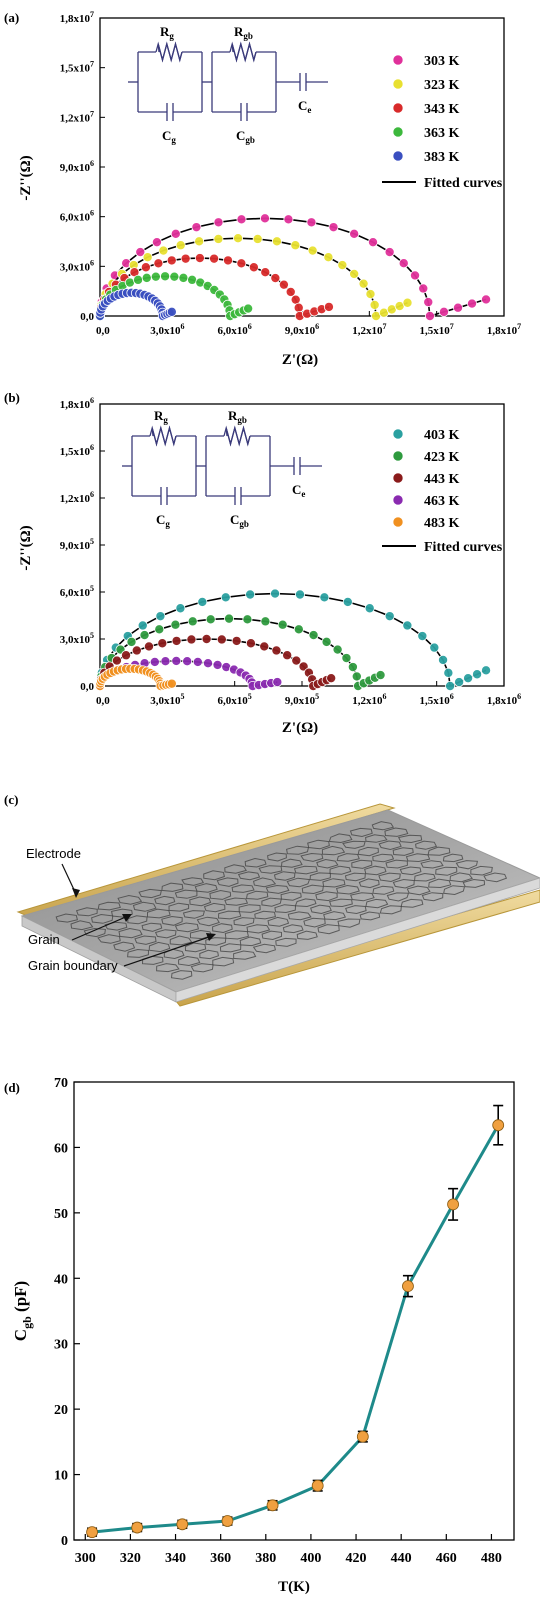  What do you see at coordinates (491, 1558) in the screenshot?
I see `x-tick-label: 480` at bounding box center [491, 1558].